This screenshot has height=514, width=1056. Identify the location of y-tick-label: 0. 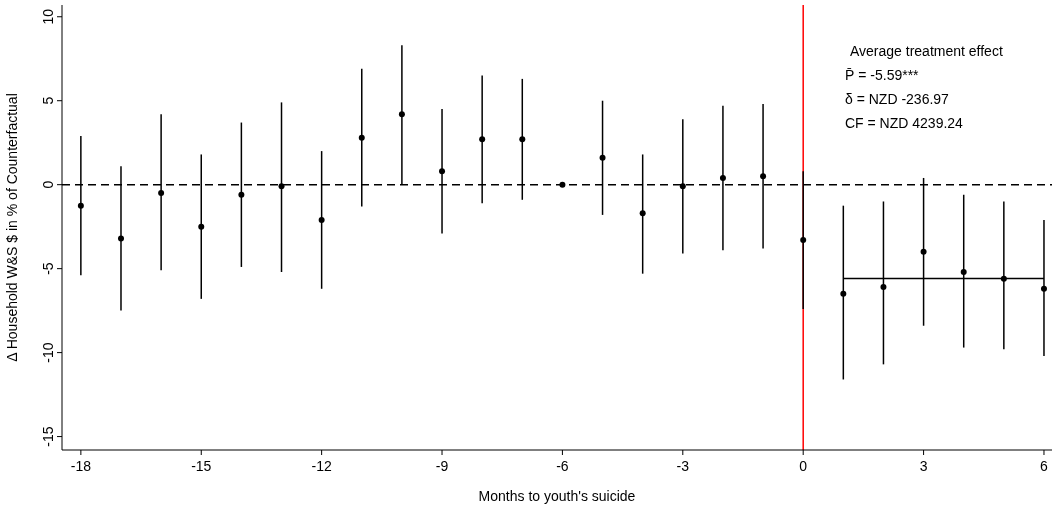
(48, 184).